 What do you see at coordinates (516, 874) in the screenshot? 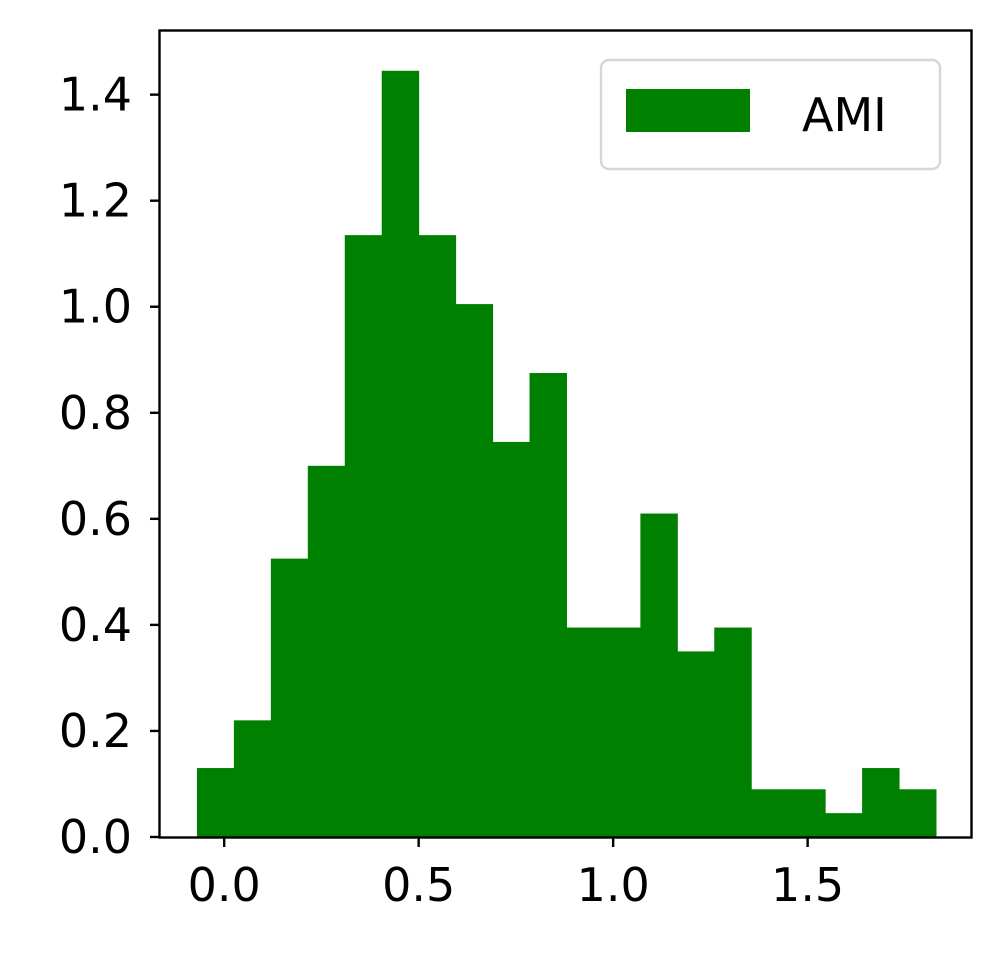
I see `x-axis: 0.0 0.5 1.0 1.5` at bounding box center [516, 874].